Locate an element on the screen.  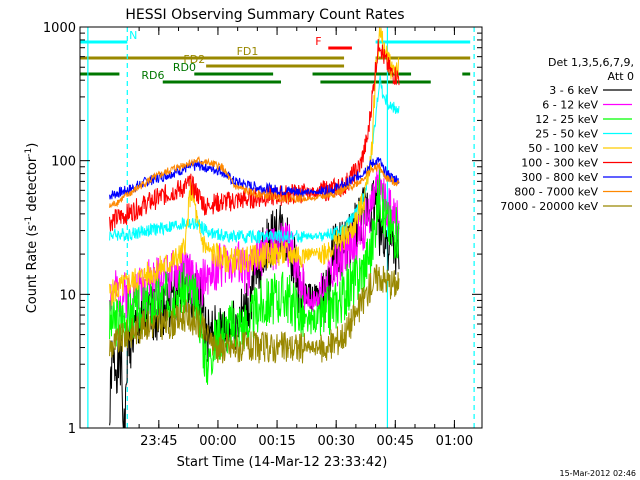
y-axis-label: Count Rate (s-1 detector-1) is located at coordinates (32, 228).